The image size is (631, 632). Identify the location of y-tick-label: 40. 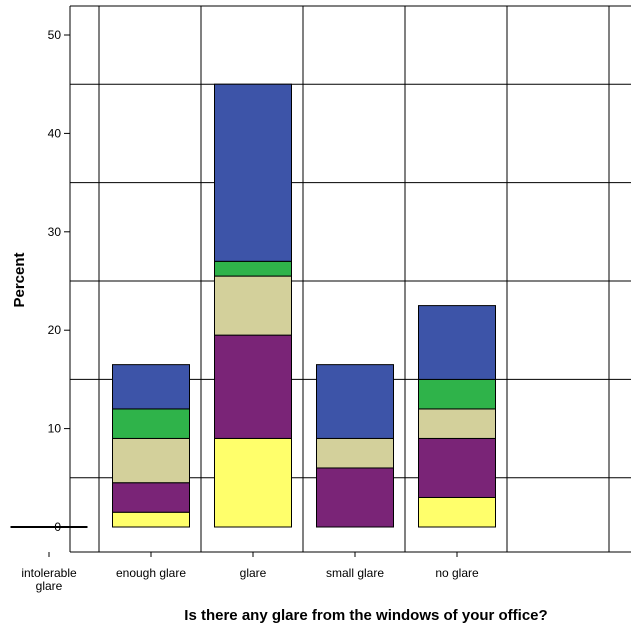
(55, 133).